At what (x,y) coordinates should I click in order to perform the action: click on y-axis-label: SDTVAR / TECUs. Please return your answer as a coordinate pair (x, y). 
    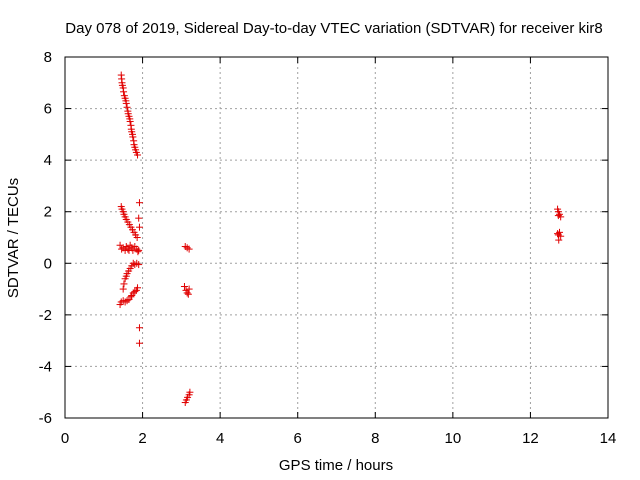
    Looking at the image, I should click on (13, 238).